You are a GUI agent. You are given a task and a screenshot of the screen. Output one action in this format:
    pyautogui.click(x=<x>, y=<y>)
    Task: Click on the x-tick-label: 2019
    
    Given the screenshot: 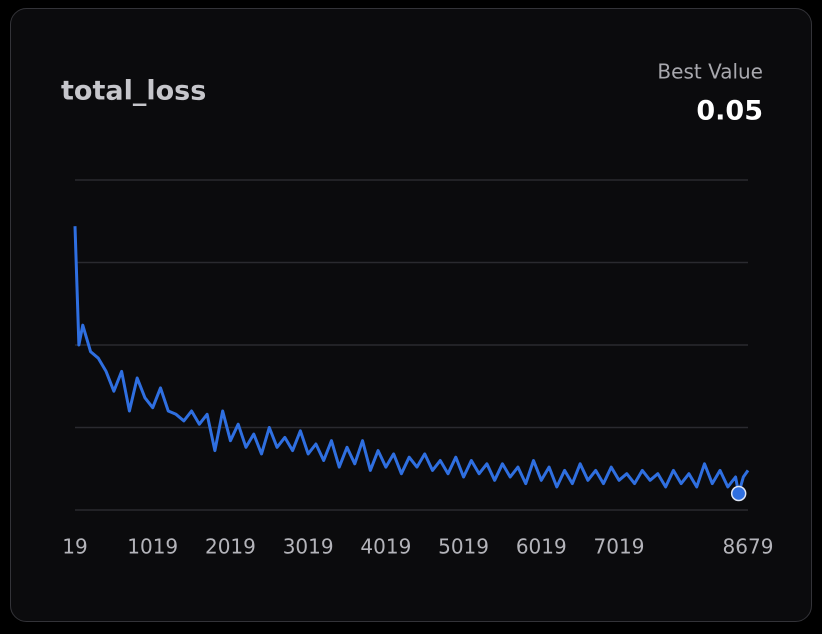 What is the action you would take?
    pyautogui.click(x=230, y=547)
    